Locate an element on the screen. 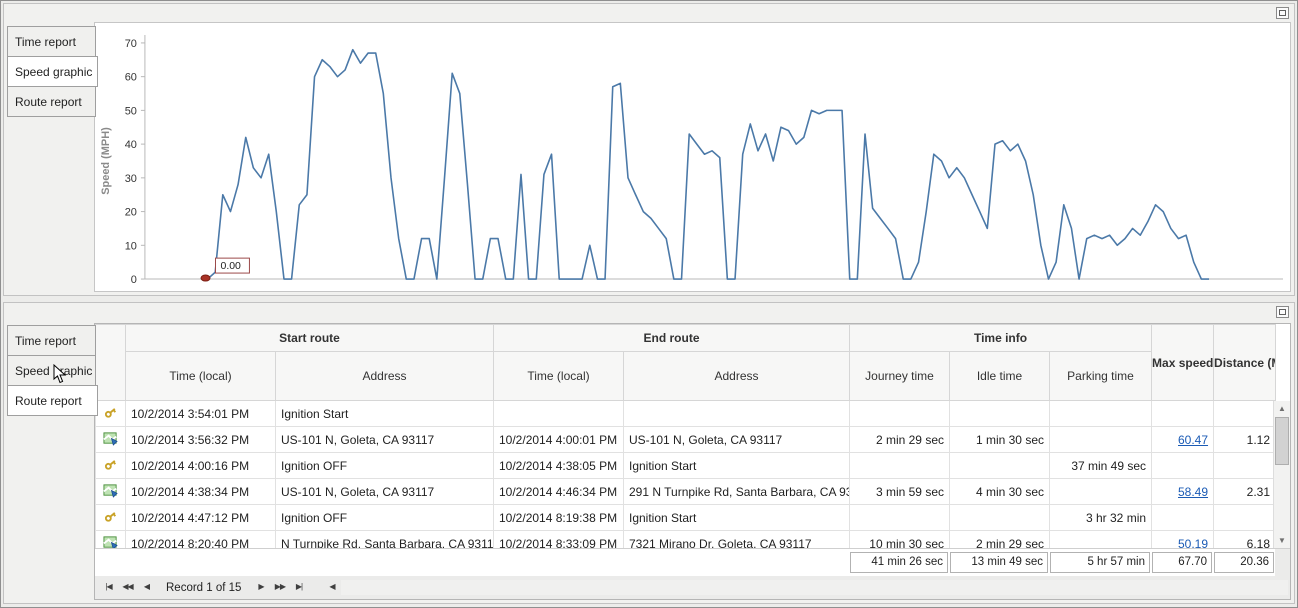 The height and width of the screenshot is (608, 1298). cell-end-address: US-101 N, Goleta, CA 93117 is located at coordinates (736, 439).